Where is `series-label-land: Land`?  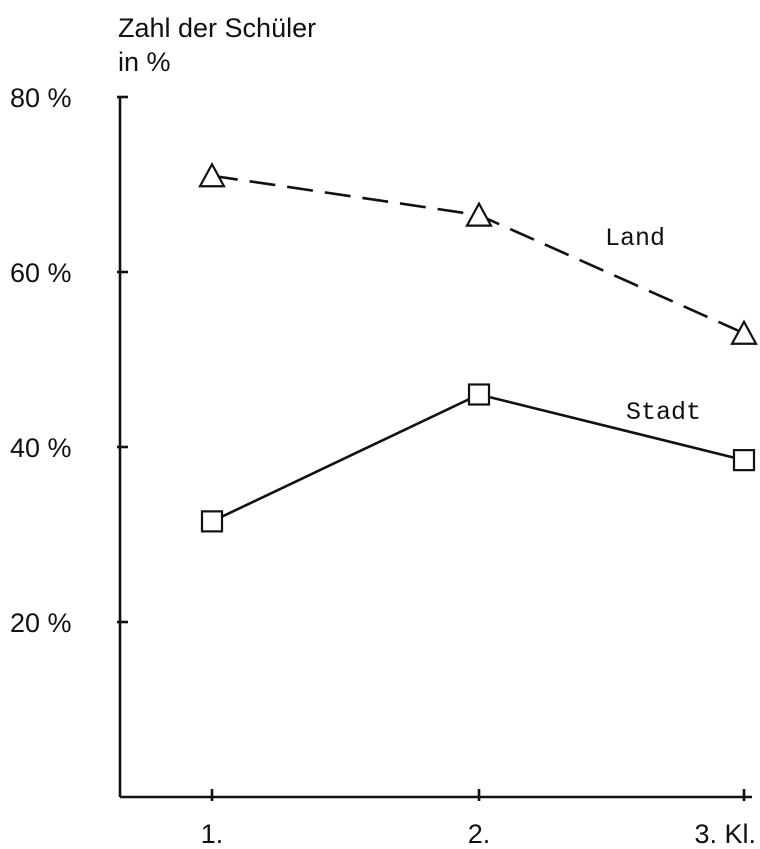
series-label-land: Land is located at coordinates (635, 238).